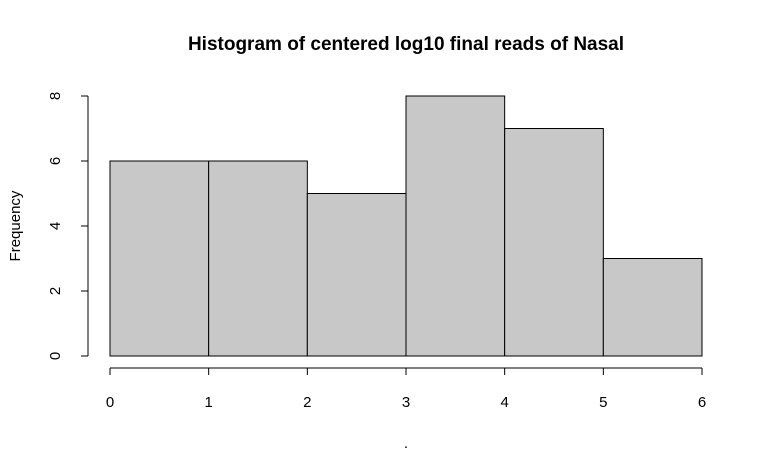 The height and width of the screenshot is (475, 770). What do you see at coordinates (504, 402) in the screenshot?
I see `x-tick-label-4: 4` at bounding box center [504, 402].